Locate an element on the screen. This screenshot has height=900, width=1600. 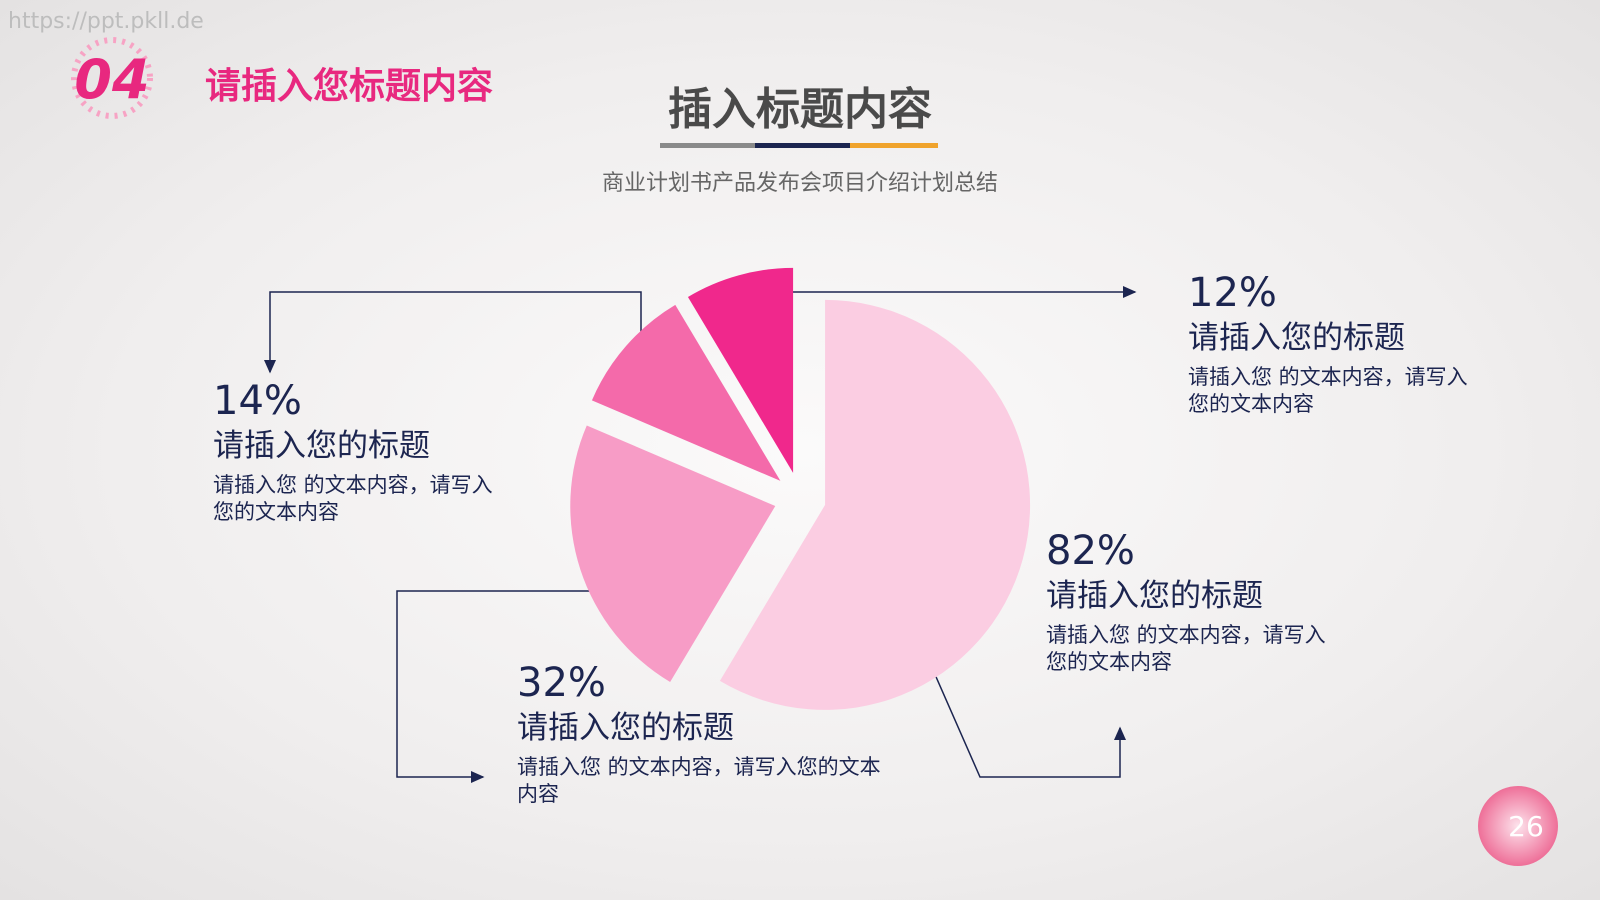
label-block: 12% 请插入您的标题请插入您 的文本内容，请写入您的文本内容 is located at coordinates (1328, 344).